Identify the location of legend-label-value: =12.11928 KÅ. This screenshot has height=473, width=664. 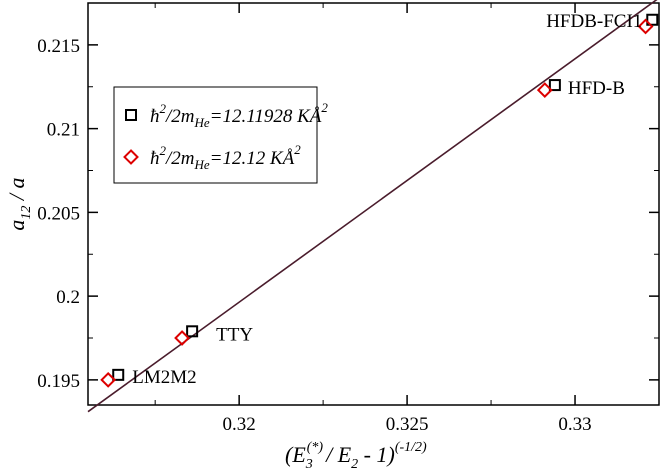
(266, 116).